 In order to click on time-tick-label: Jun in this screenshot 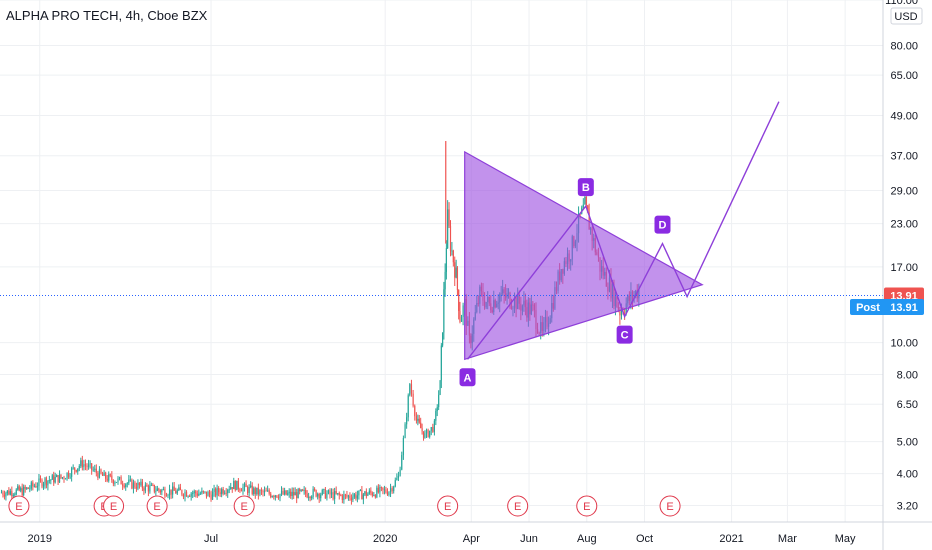, I will do `click(529, 539)`.